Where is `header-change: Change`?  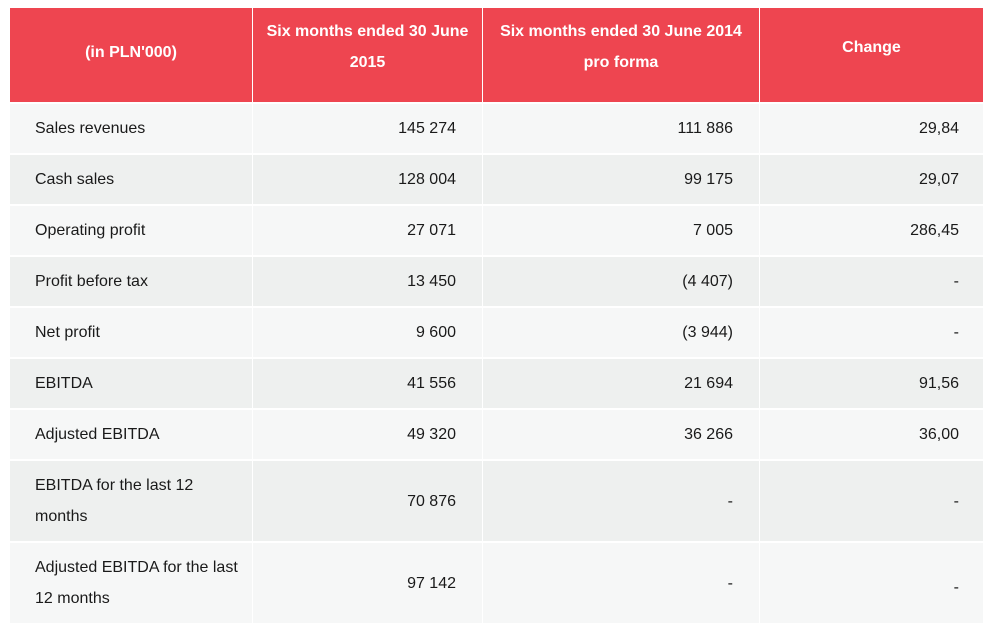
header-change: Change is located at coordinates (871, 55).